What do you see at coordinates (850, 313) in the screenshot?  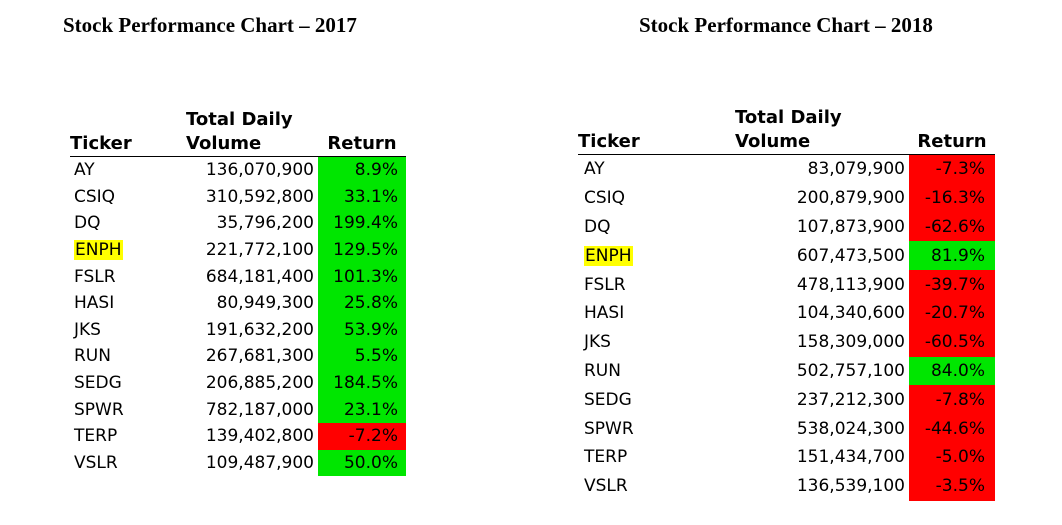 I see `volume-cell: 104,340,600` at bounding box center [850, 313].